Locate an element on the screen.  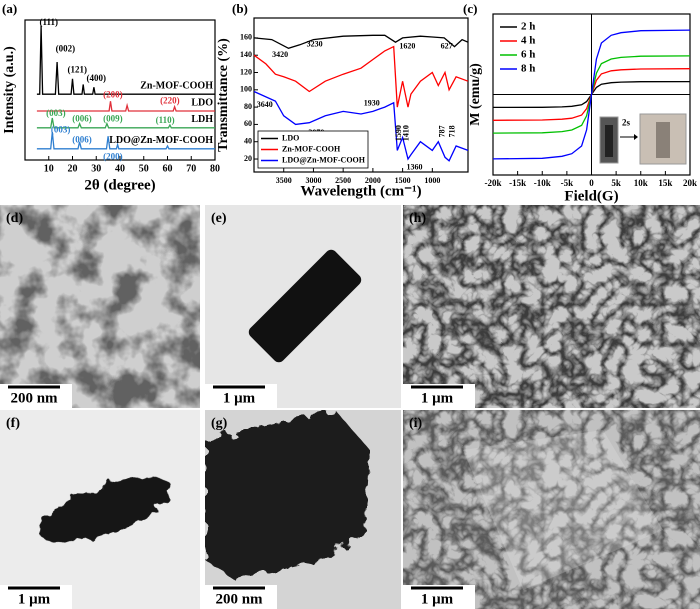
y-tick-label: 20 is located at coordinates (248, 158).